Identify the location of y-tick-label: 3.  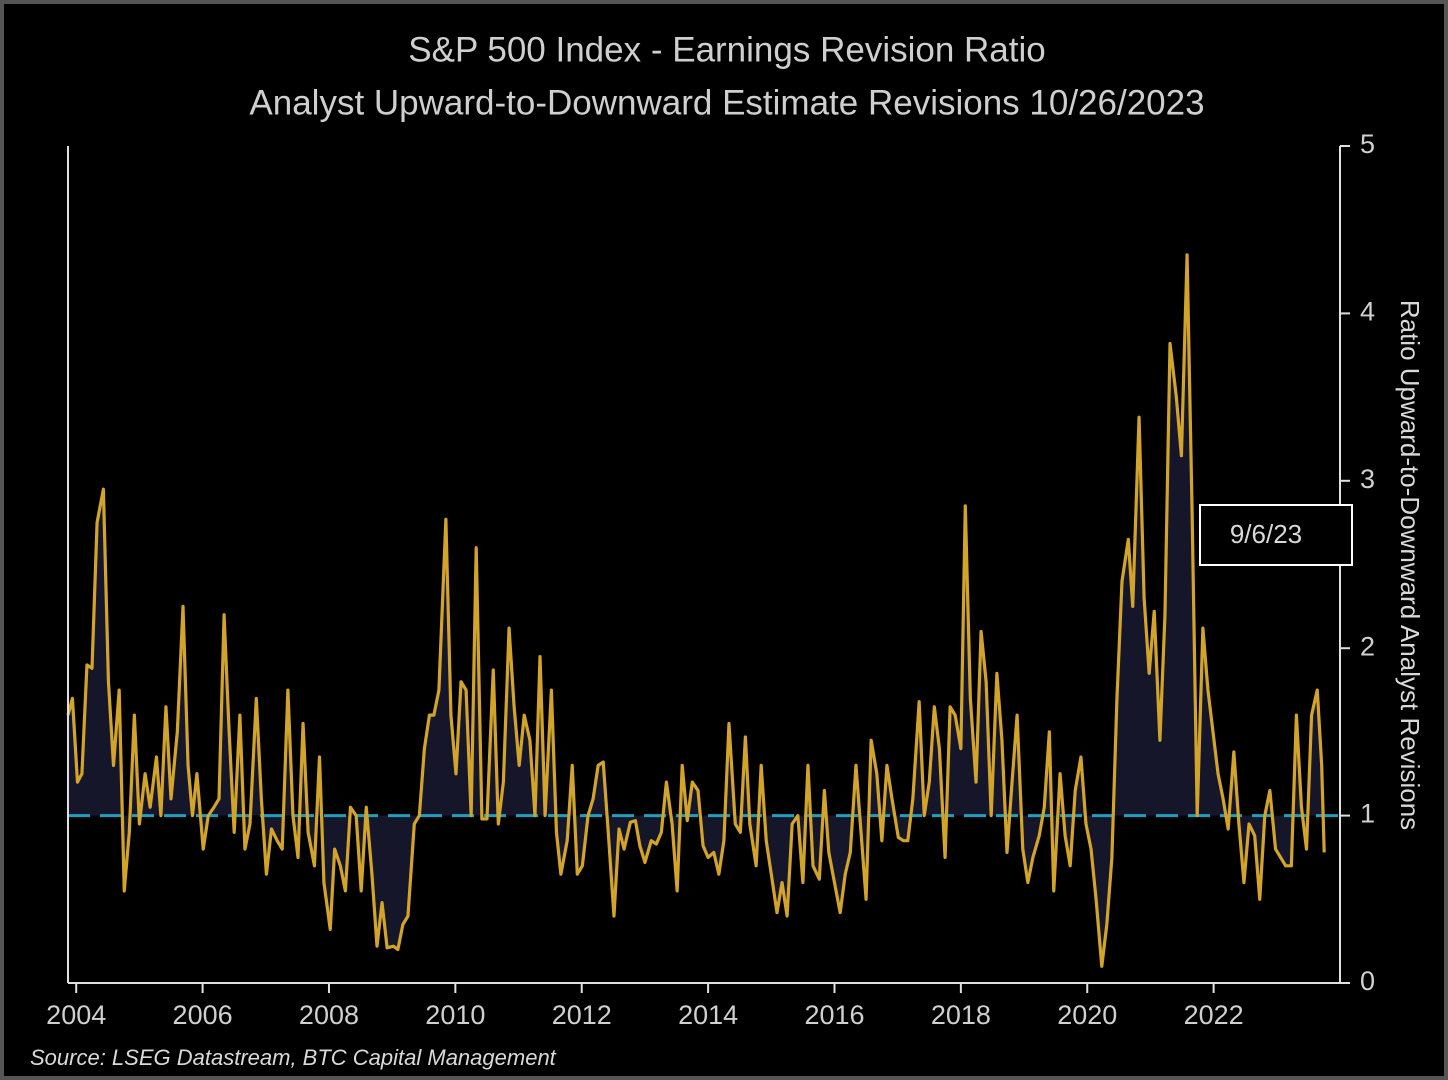
(1367, 479).